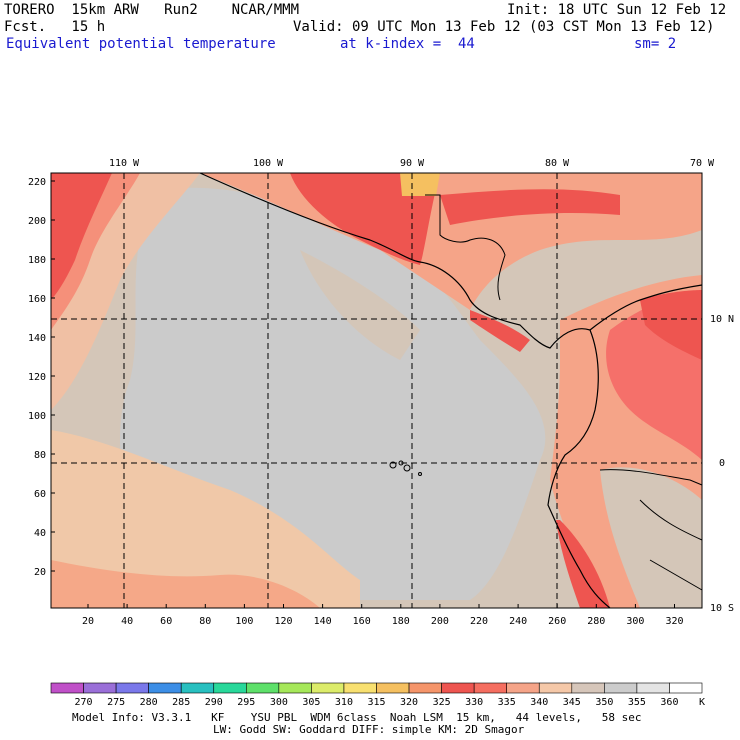 The image size is (740, 740). What do you see at coordinates (88, 621) in the screenshot?
I see `x-tick-label: 20` at bounding box center [88, 621].